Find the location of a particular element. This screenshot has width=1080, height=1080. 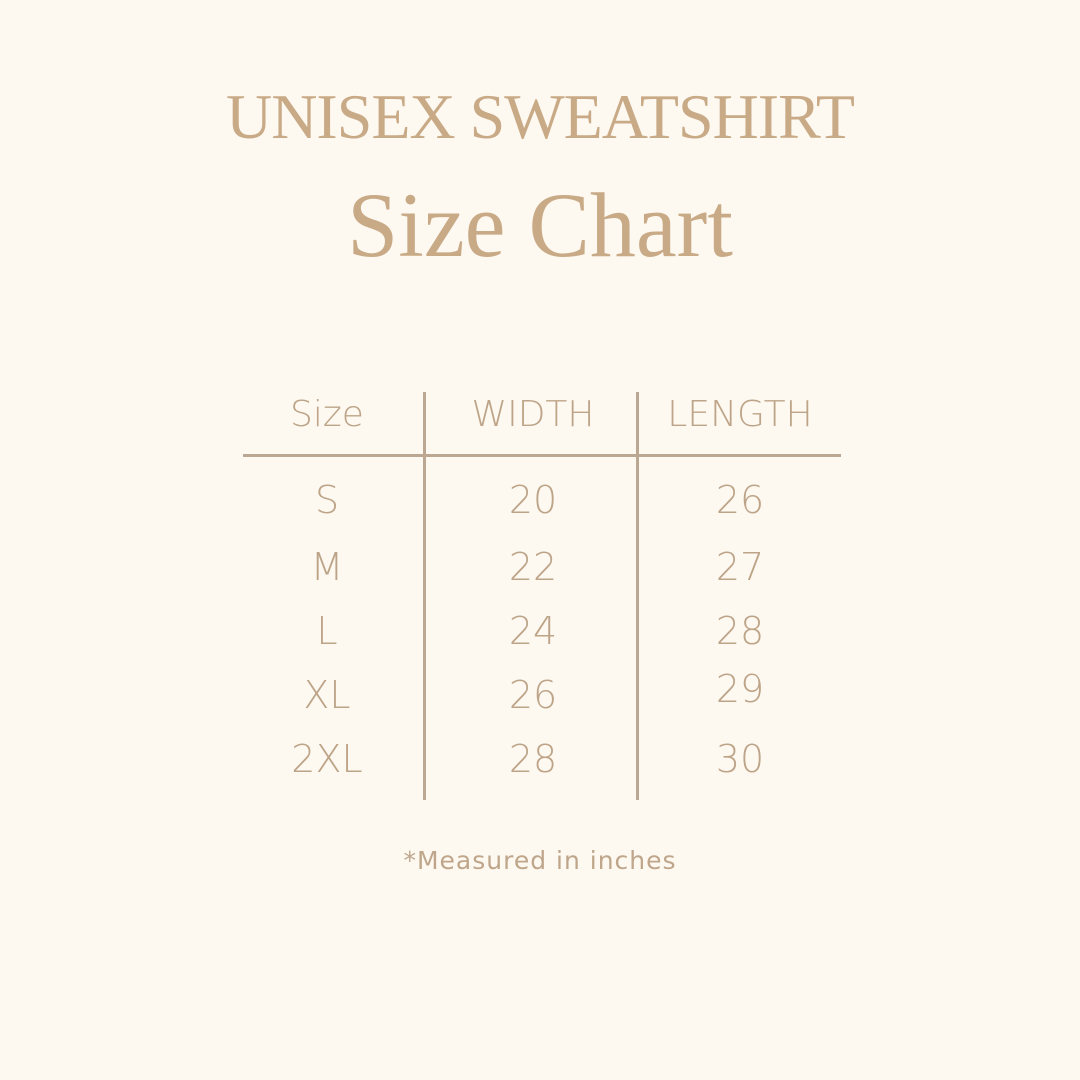

header-length: LENGTH is located at coordinates (740, 414).